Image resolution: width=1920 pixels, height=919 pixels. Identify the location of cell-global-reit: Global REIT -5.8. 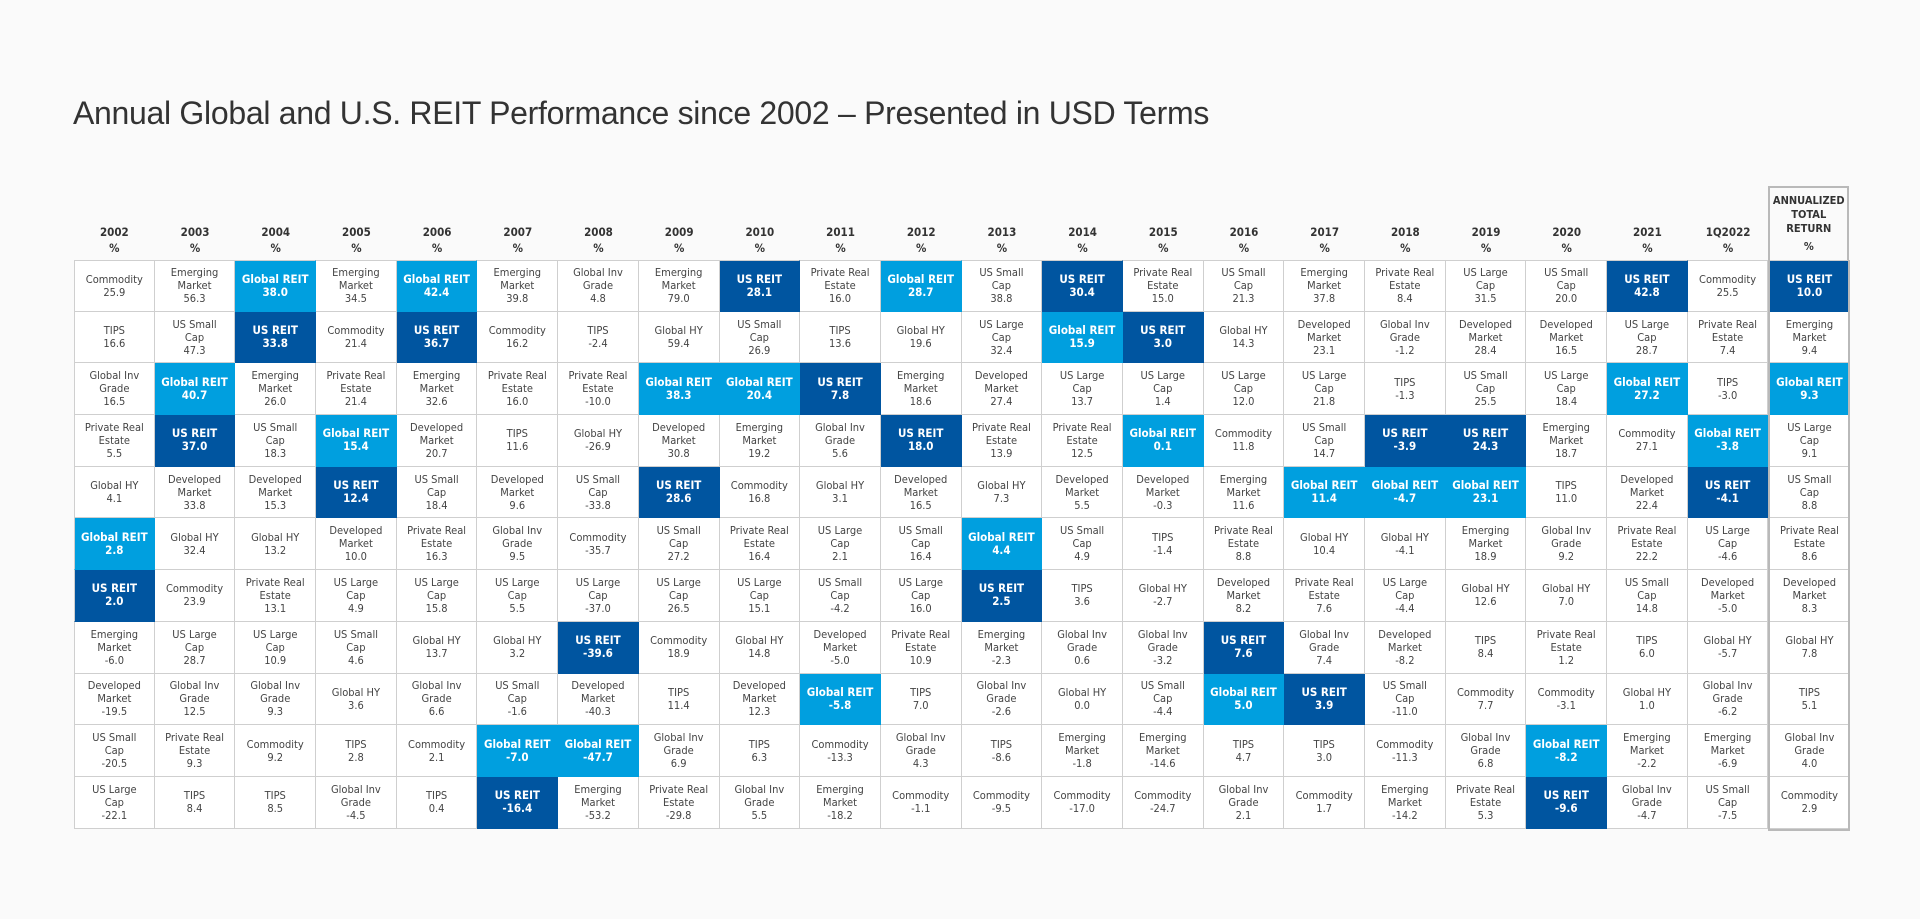
(840, 699).